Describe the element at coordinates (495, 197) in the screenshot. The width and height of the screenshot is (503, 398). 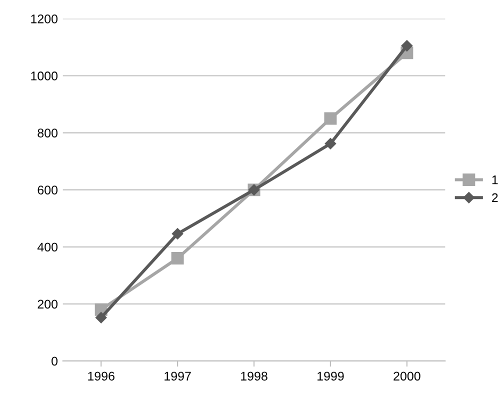
I see `legend-label: 2` at that location.